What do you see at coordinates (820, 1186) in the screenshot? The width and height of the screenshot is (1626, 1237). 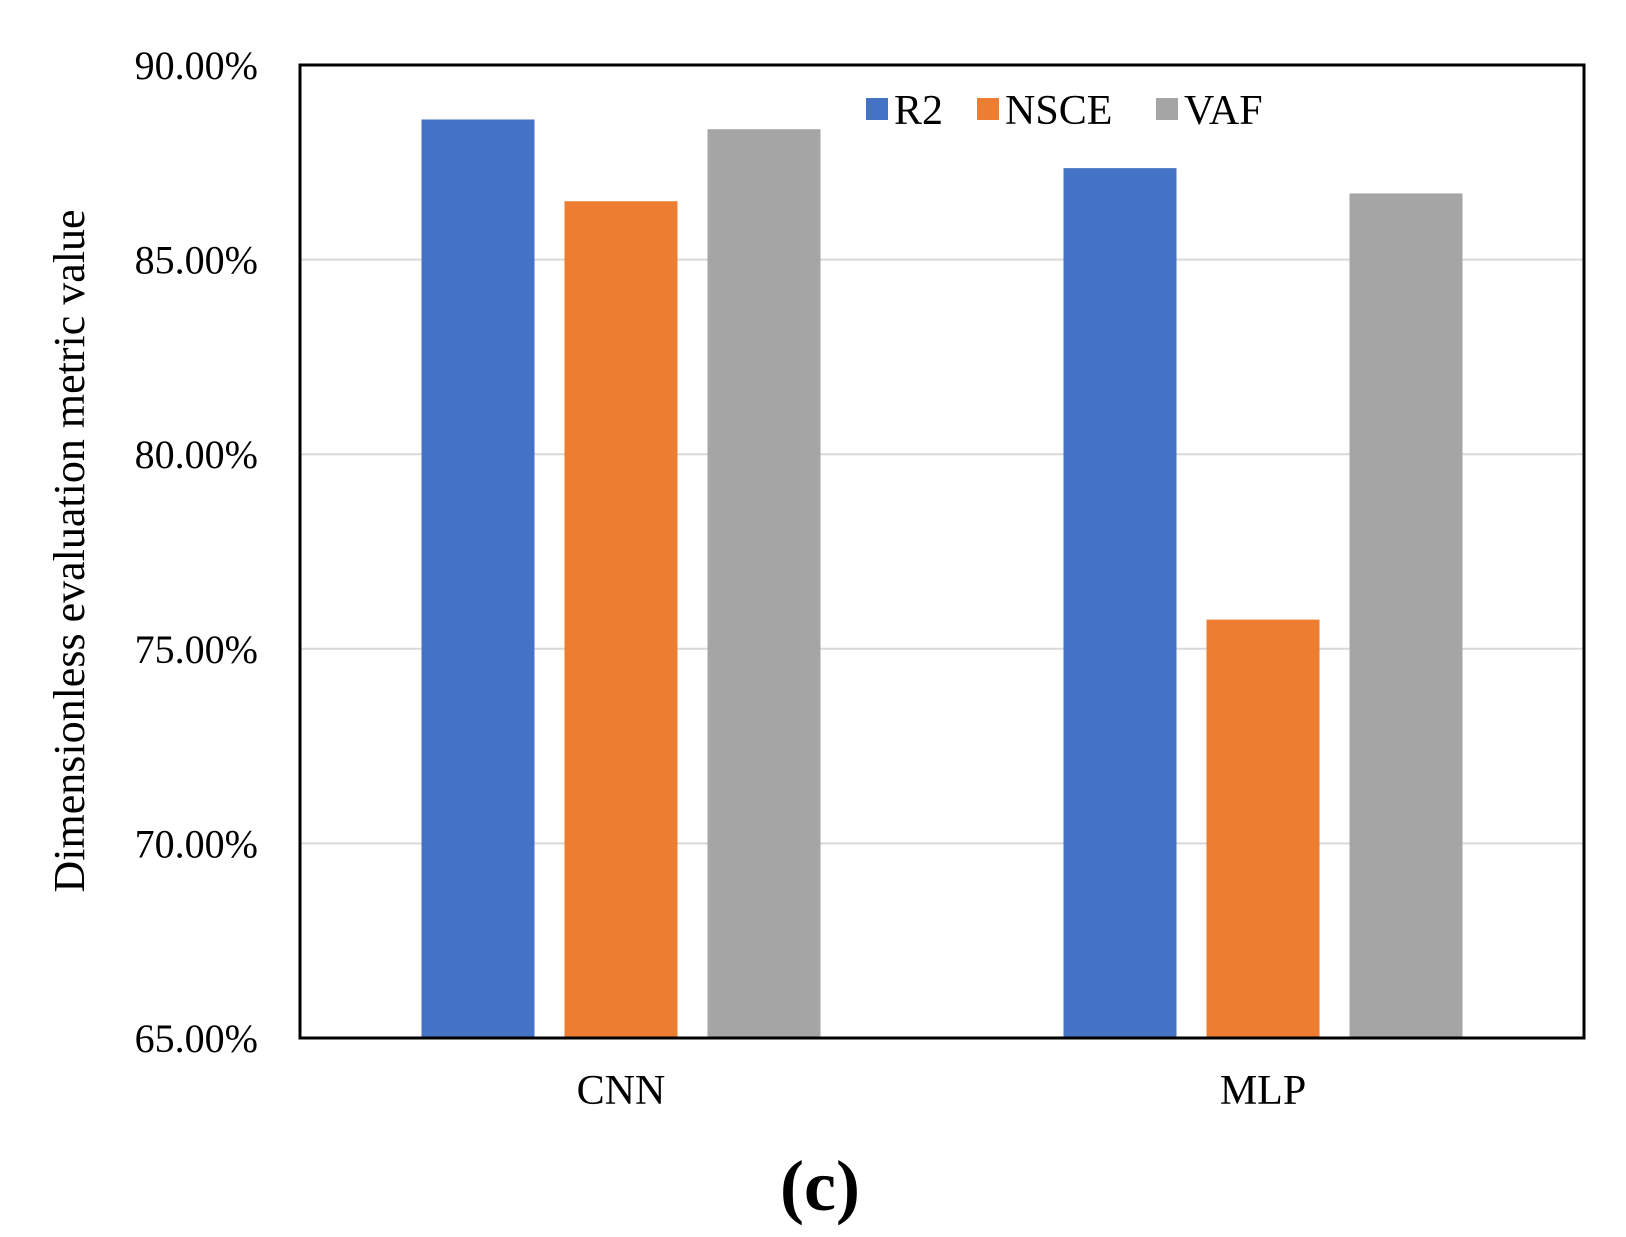 I see `panel-label: (c)` at bounding box center [820, 1186].